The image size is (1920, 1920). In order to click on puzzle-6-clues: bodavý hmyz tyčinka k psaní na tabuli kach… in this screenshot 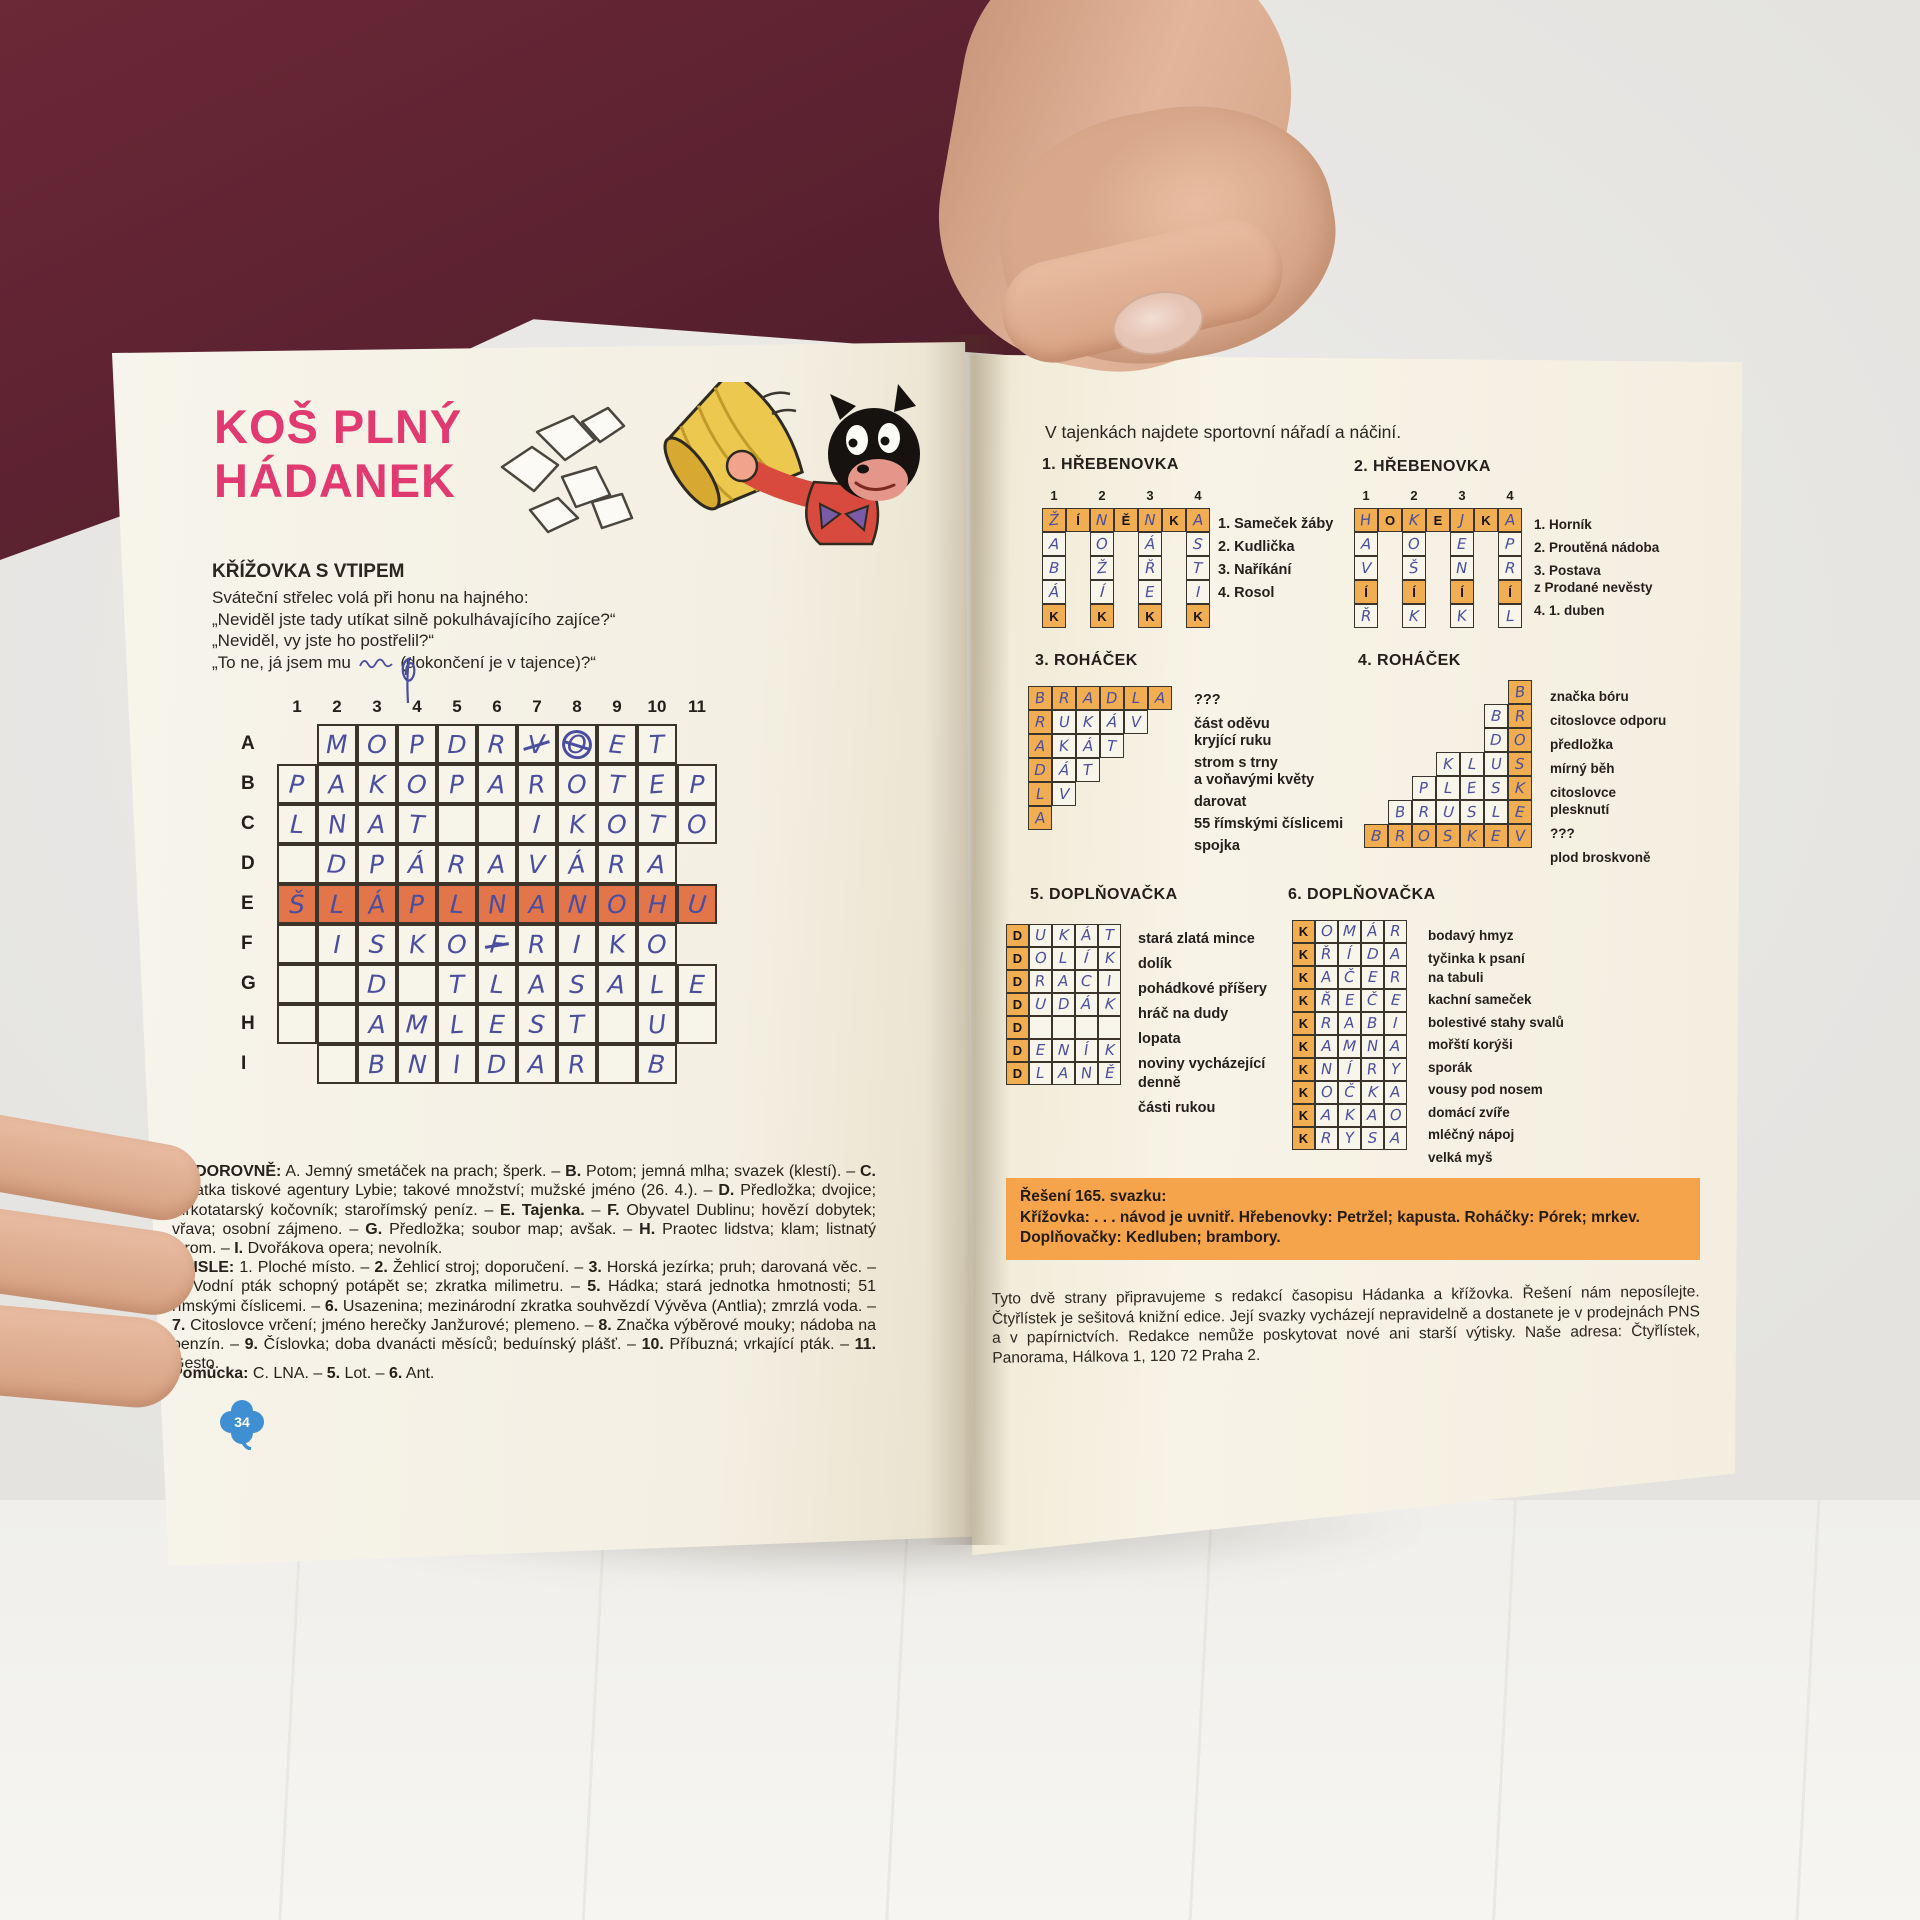, I will do `click(1518, 1048)`.